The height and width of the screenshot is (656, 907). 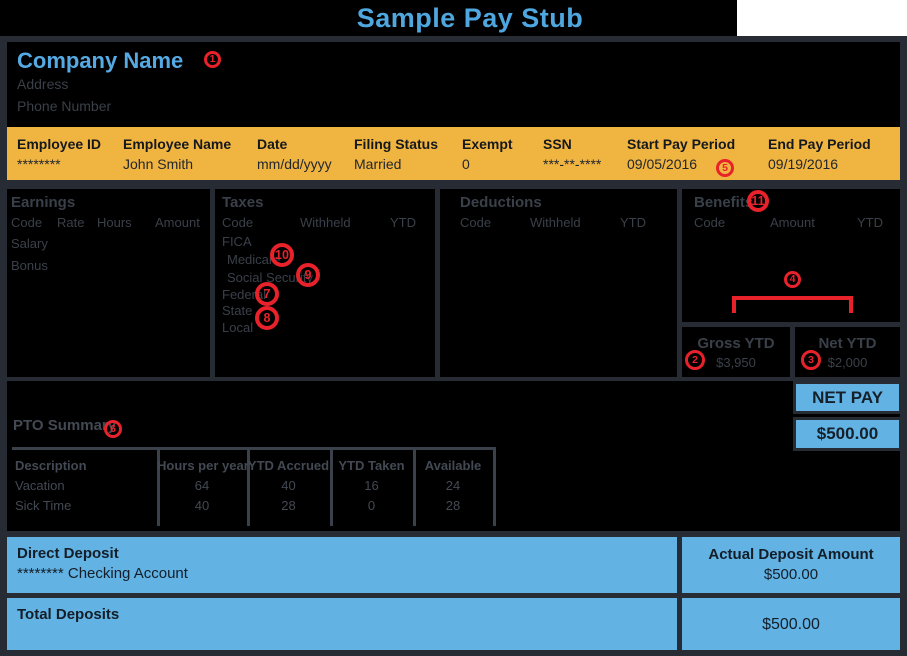 I want to click on company-phone: Phone Number, so click(x=64, y=106).